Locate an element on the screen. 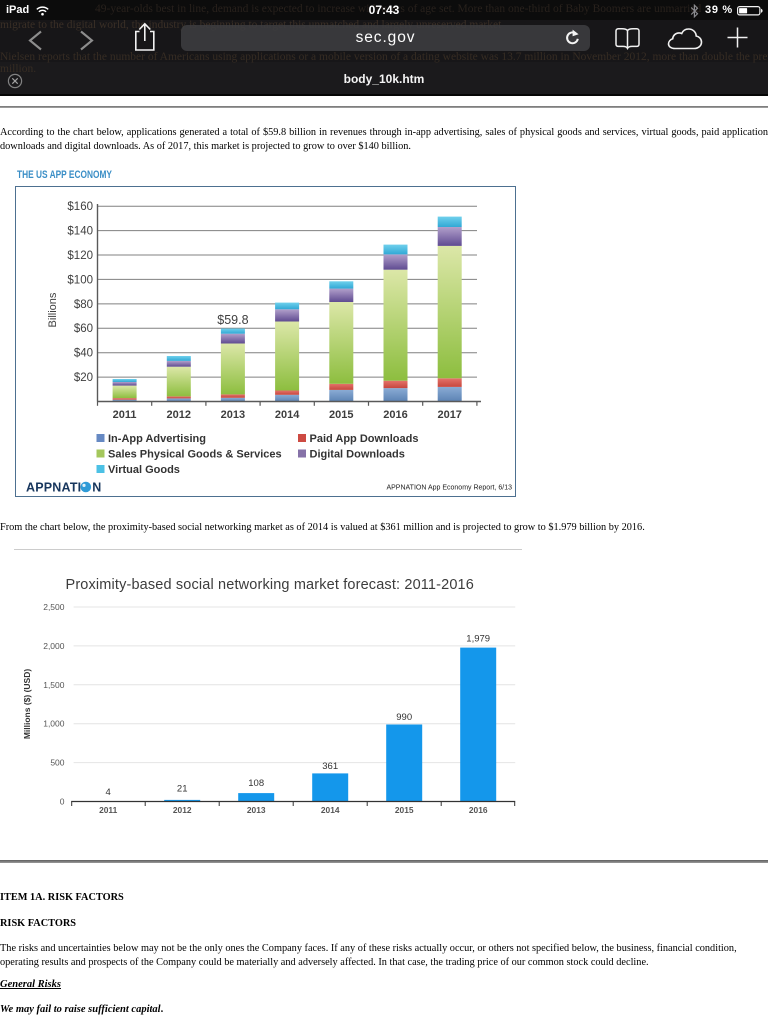  svg-text: 2017 is located at coordinates (449, 415).